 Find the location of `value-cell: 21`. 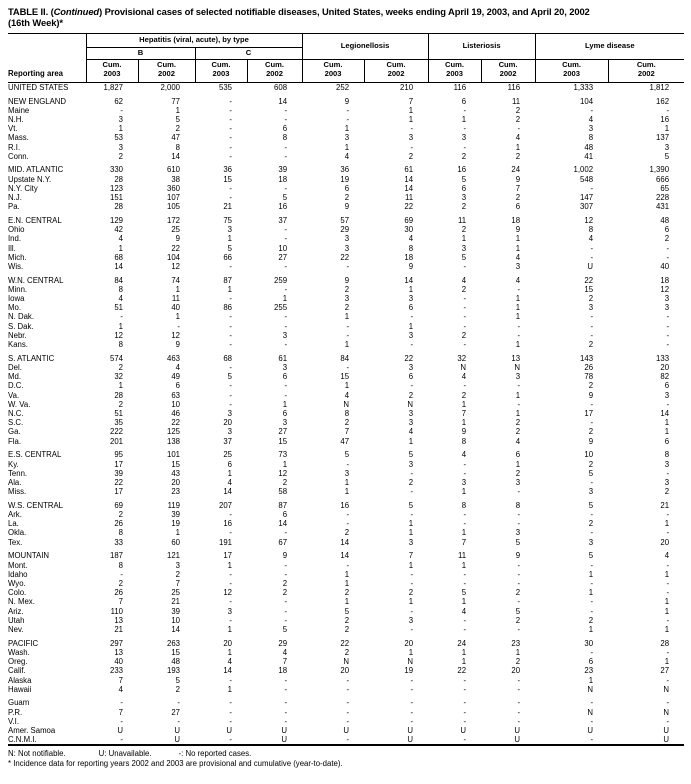

value-cell: 21 is located at coordinates (118, 629).